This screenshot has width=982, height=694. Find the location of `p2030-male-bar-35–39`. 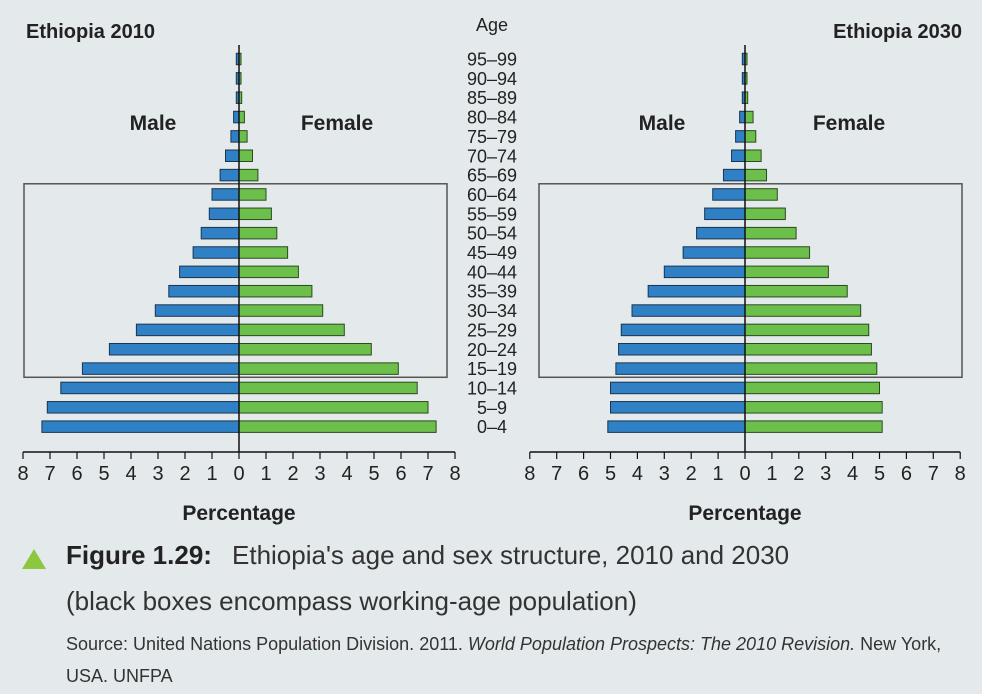

p2030-male-bar-35–39 is located at coordinates (696, 291).